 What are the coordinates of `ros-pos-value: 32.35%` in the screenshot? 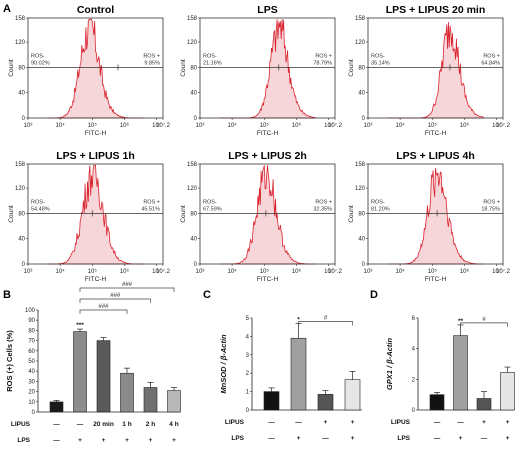 It's located at (322, 209).